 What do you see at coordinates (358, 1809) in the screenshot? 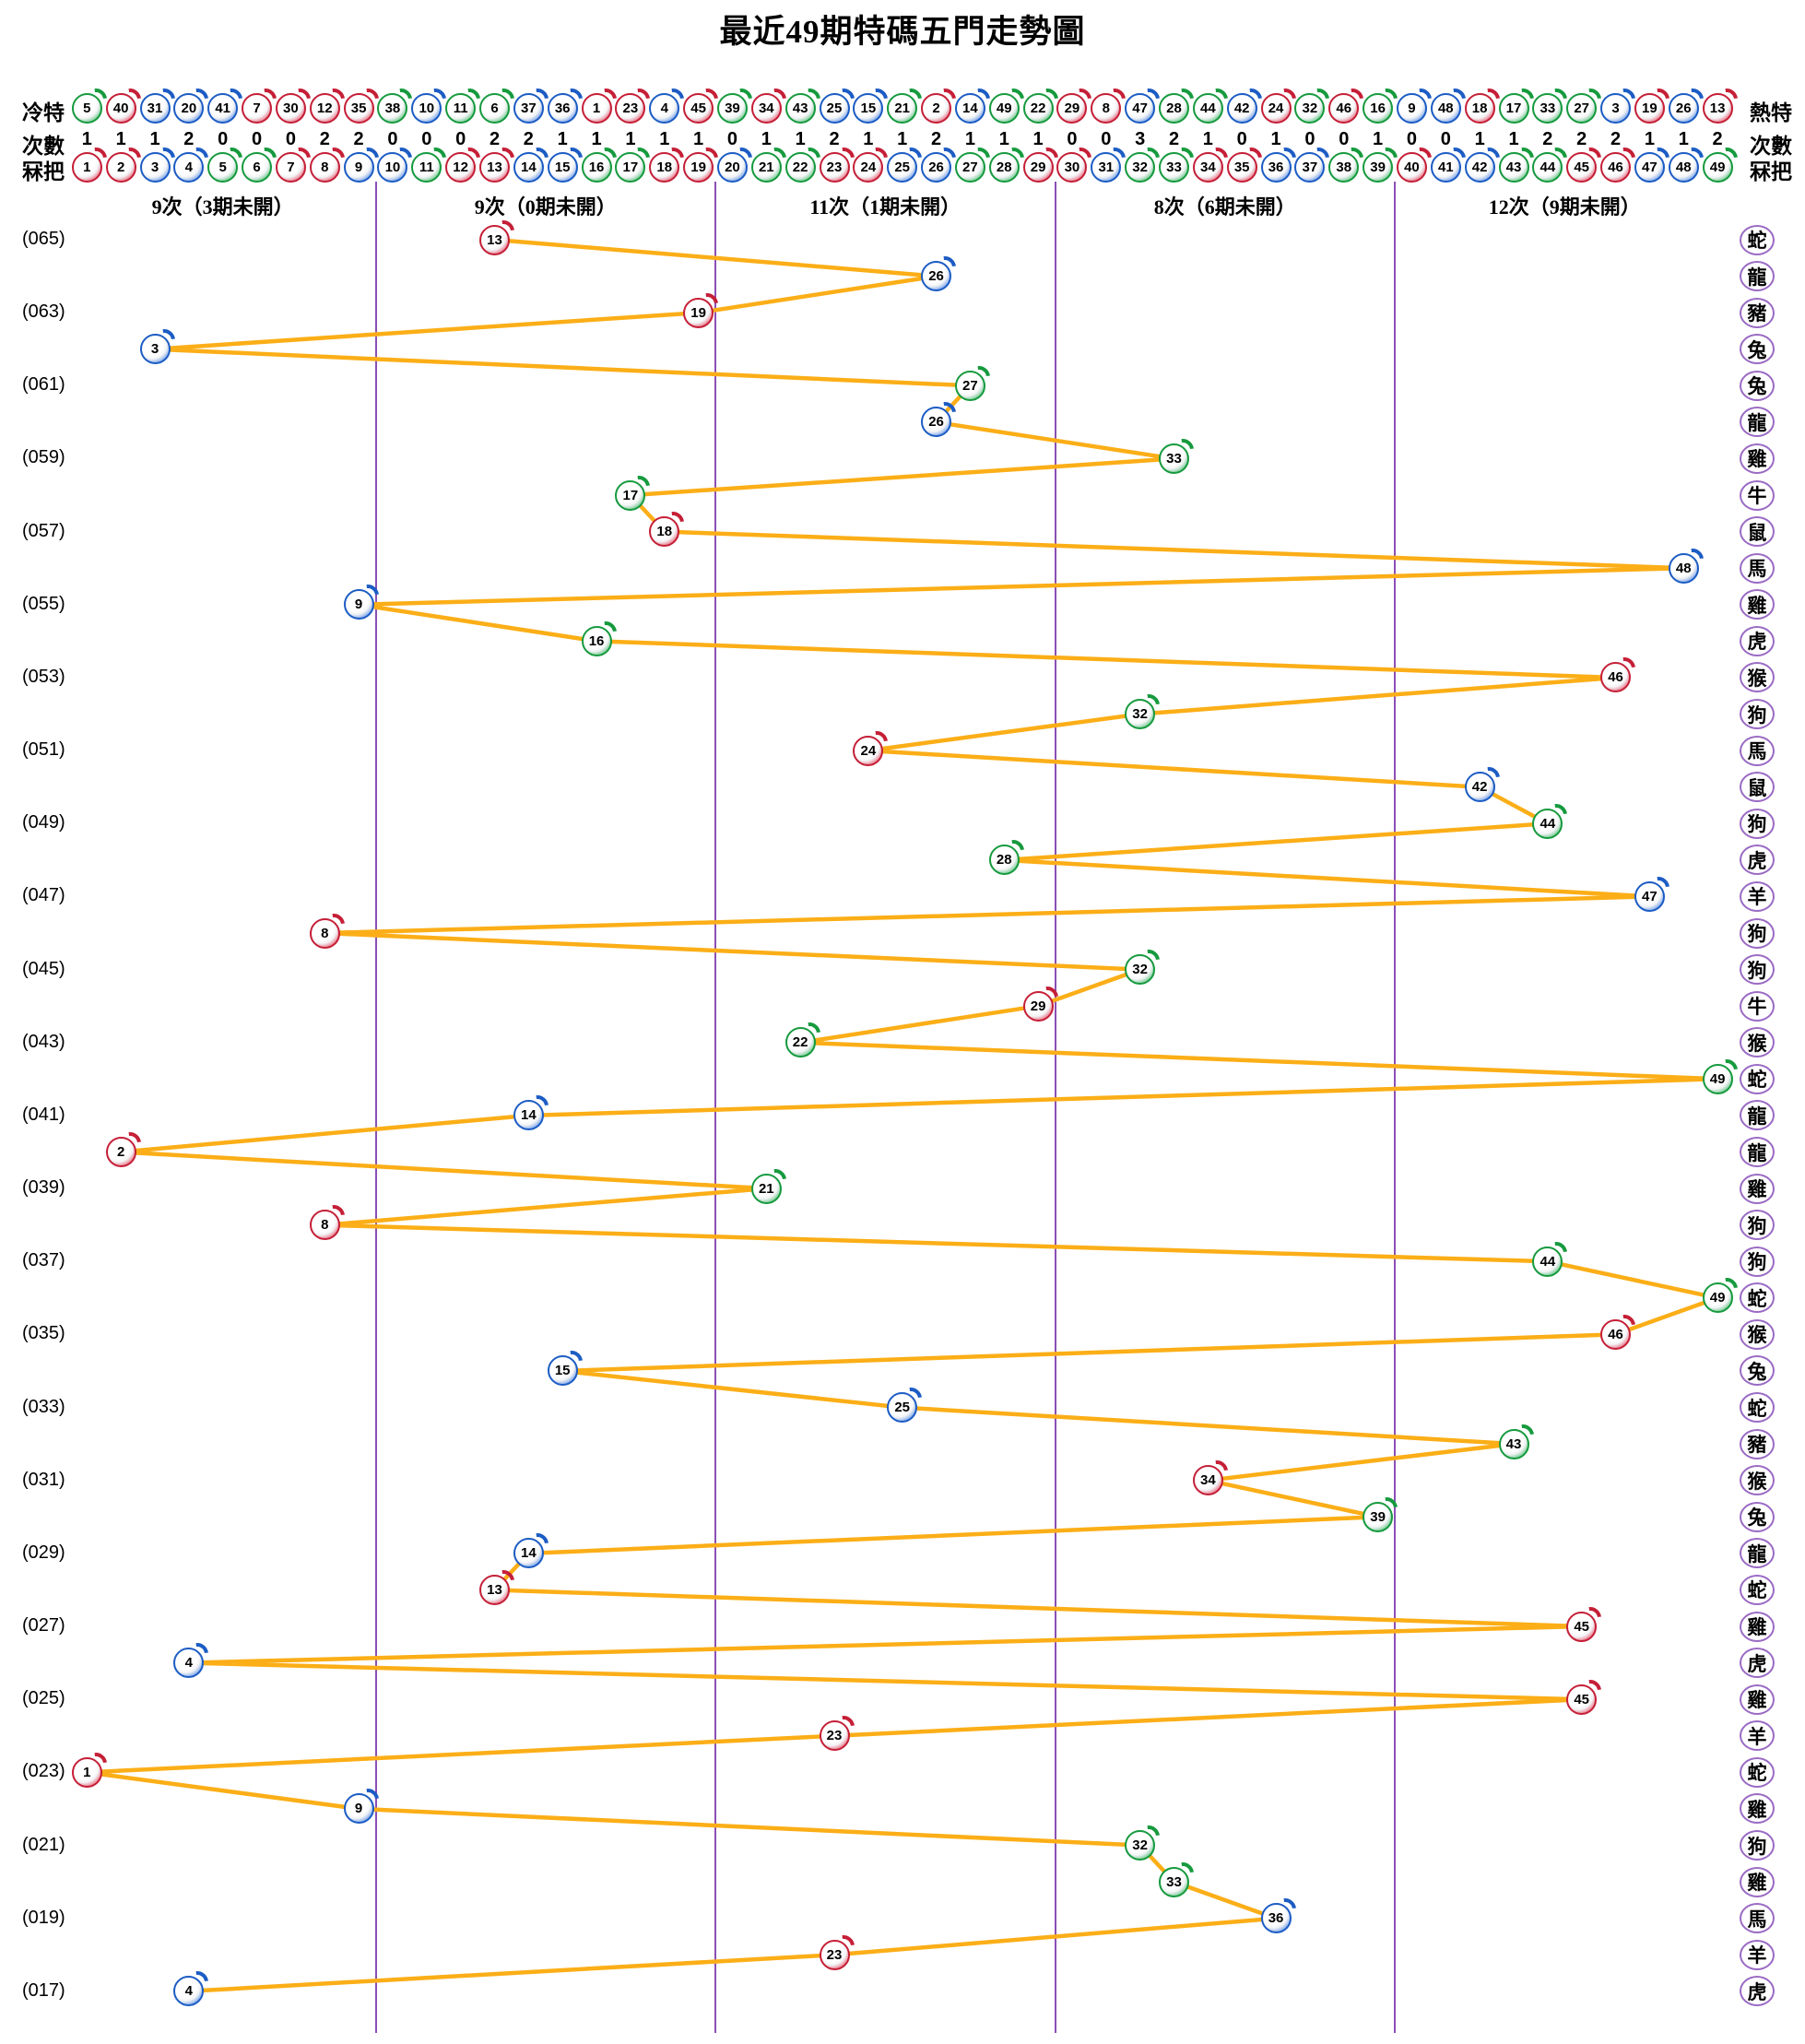
I see `trend-ball-row-44: 9` at bounding box center [358, 1809].